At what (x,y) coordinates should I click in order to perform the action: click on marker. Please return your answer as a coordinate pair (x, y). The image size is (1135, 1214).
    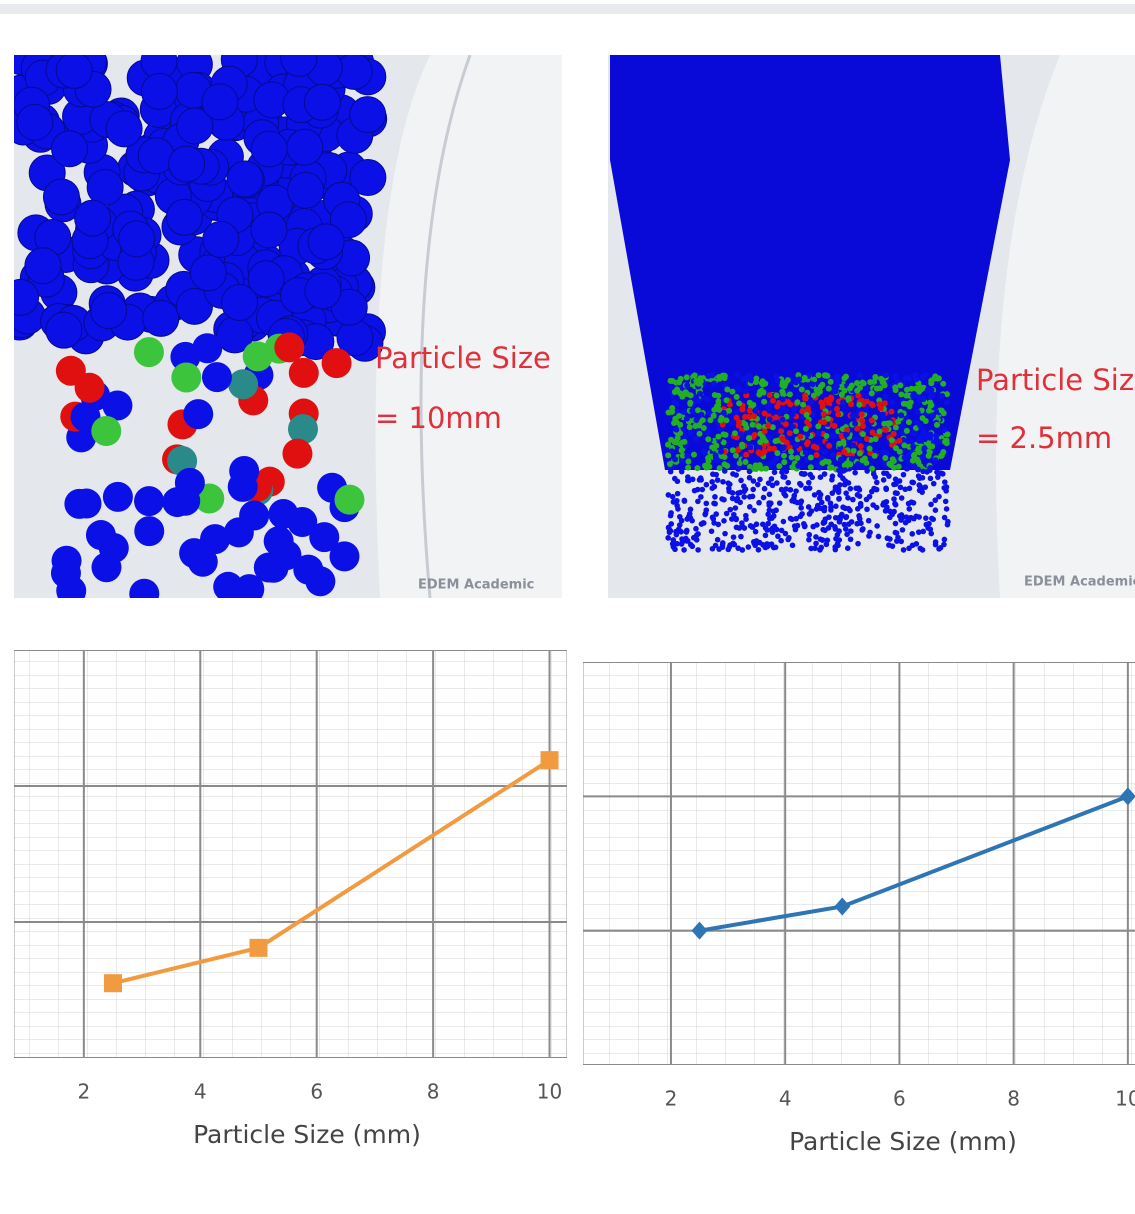
    Looking at the image, I should click on (699, 930).